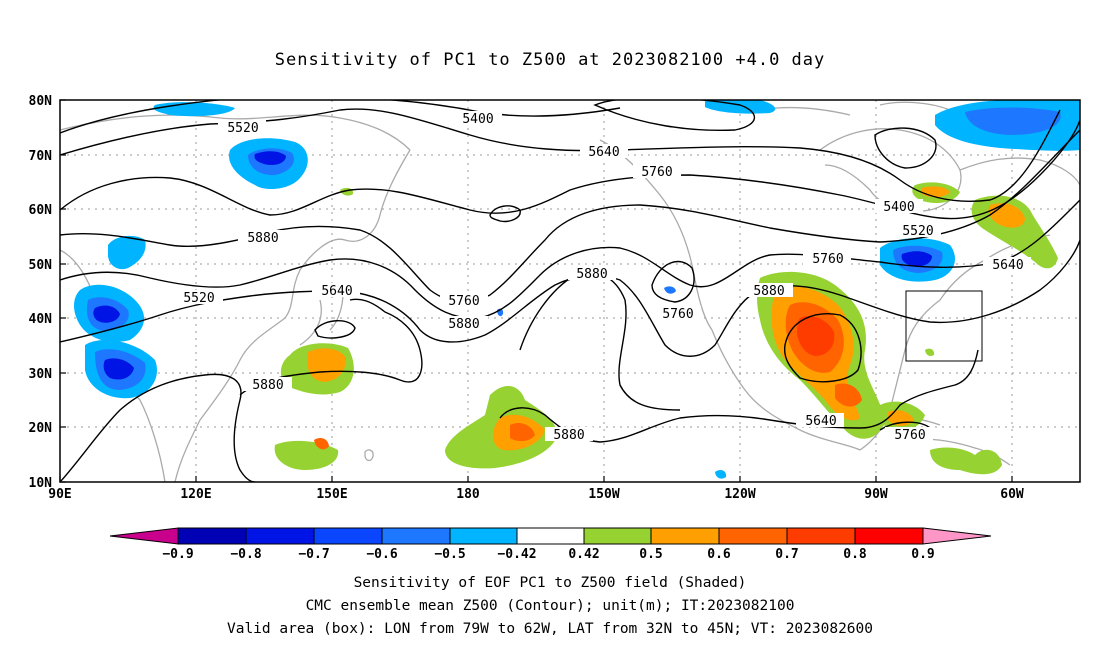  What do you see at coordinates (650, 554) in the screenshot?
I see `colorbar-label: 0.5` at bounding box center [650, 554].